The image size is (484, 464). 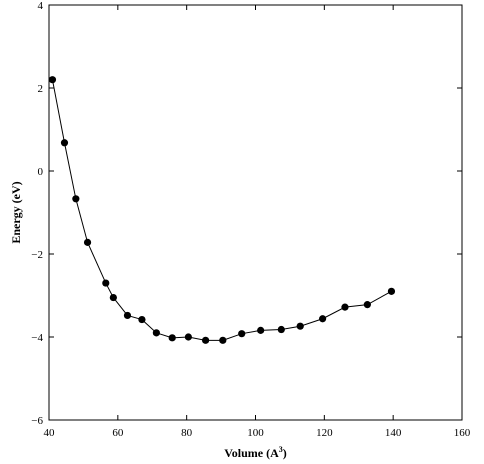 I want to click on x-tick-label-3: 100, so click(x=255, y=433).